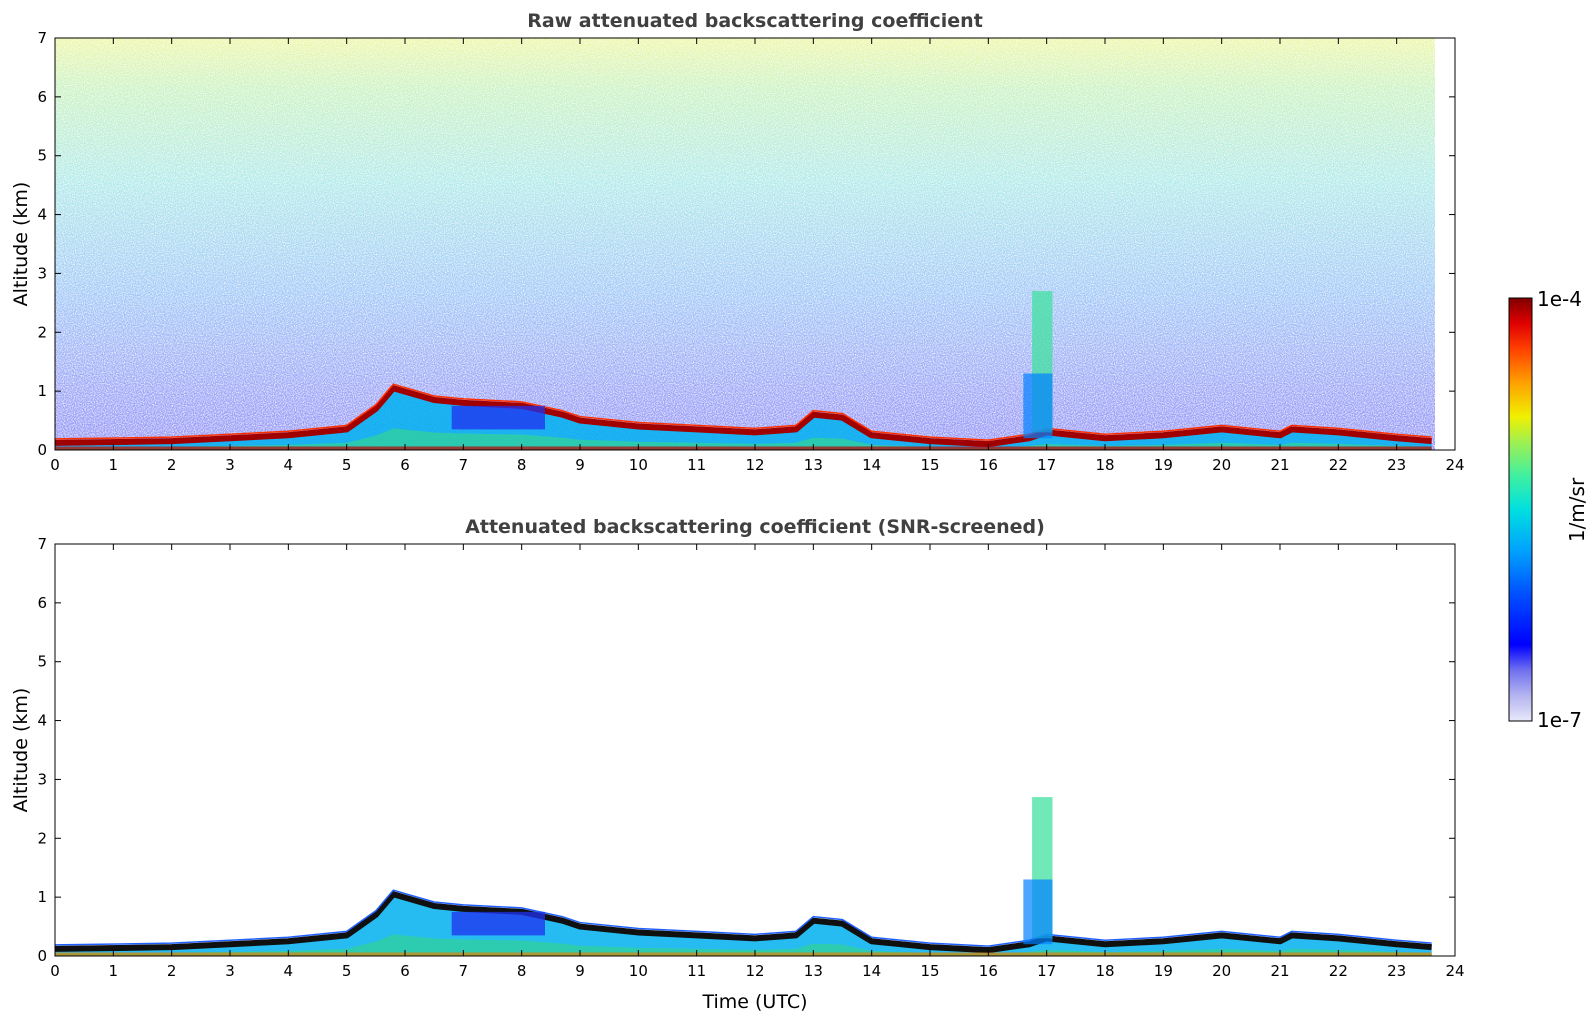  Describe the element at coordinates (21, 244) in the screenshot. I see `panel1-ylabel: Altitude (km)` at that location.